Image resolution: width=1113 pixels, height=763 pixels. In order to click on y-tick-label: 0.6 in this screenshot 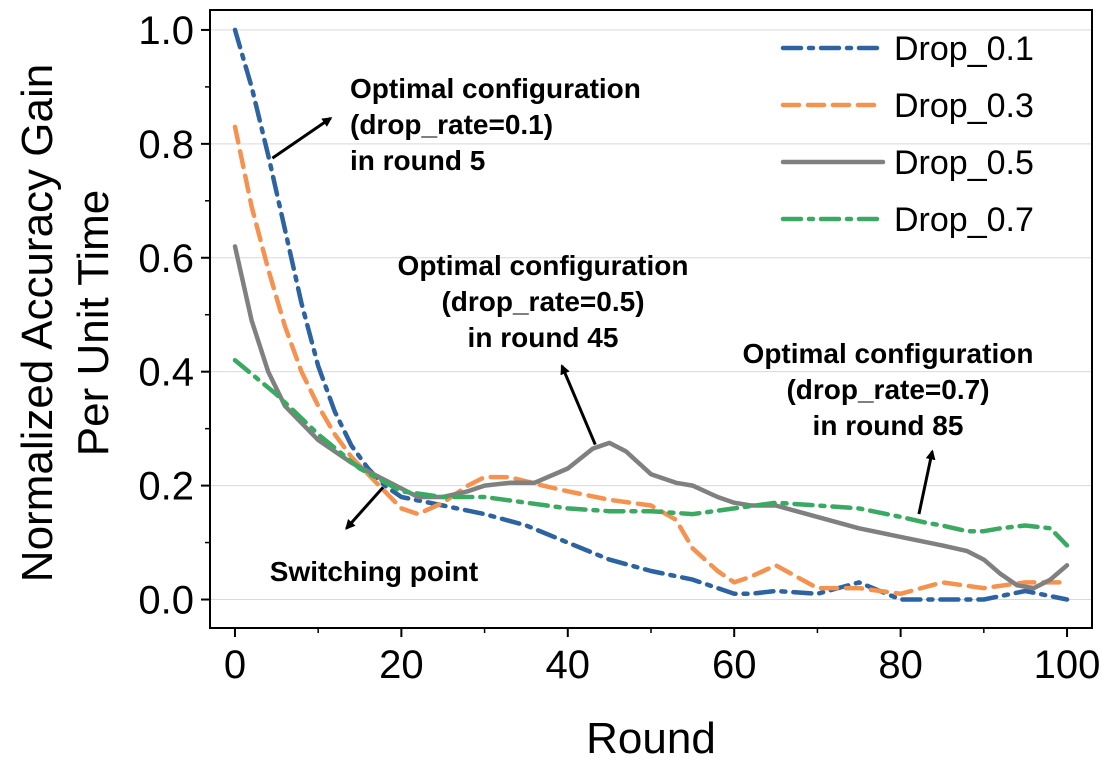, I will do `click(166, 259)`.